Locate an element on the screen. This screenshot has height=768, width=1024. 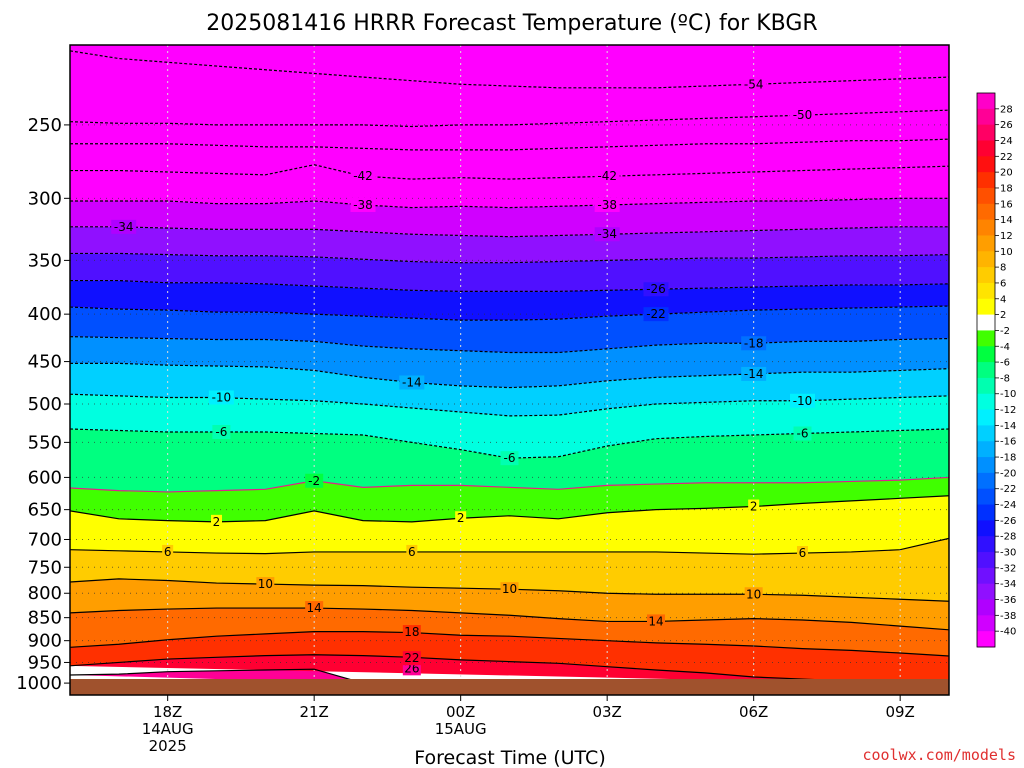
colorbar-tick-label: -40 is located at coordinates (1008, 632).